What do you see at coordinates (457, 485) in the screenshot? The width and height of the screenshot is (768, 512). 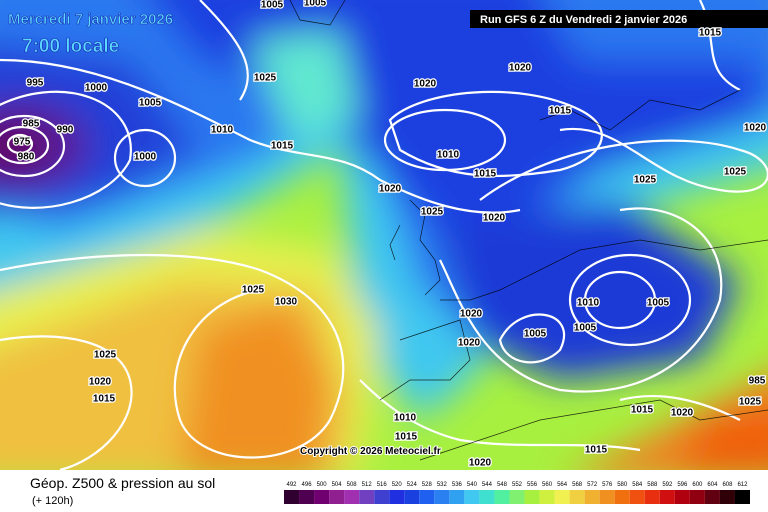 I see `legend-label: 536` at bounding box center [457, 485].